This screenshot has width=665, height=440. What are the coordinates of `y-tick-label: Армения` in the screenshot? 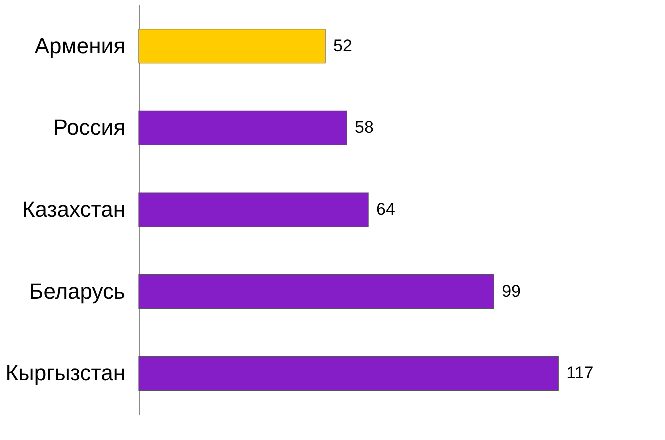 It's located at (80, 45).